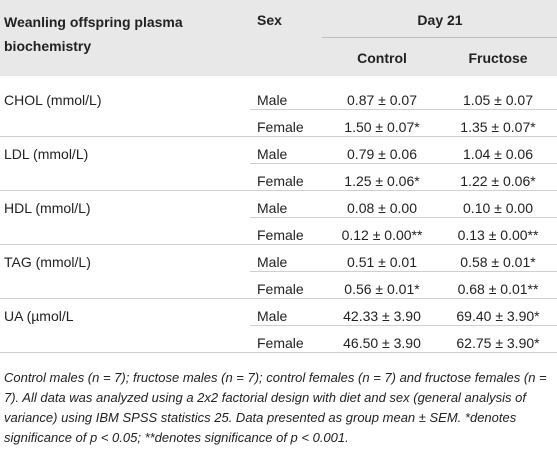  Describe the element at coordinates (382, 235) in the screenshot. I see `control-cell: 0.12 ± 0.00**` at that location.